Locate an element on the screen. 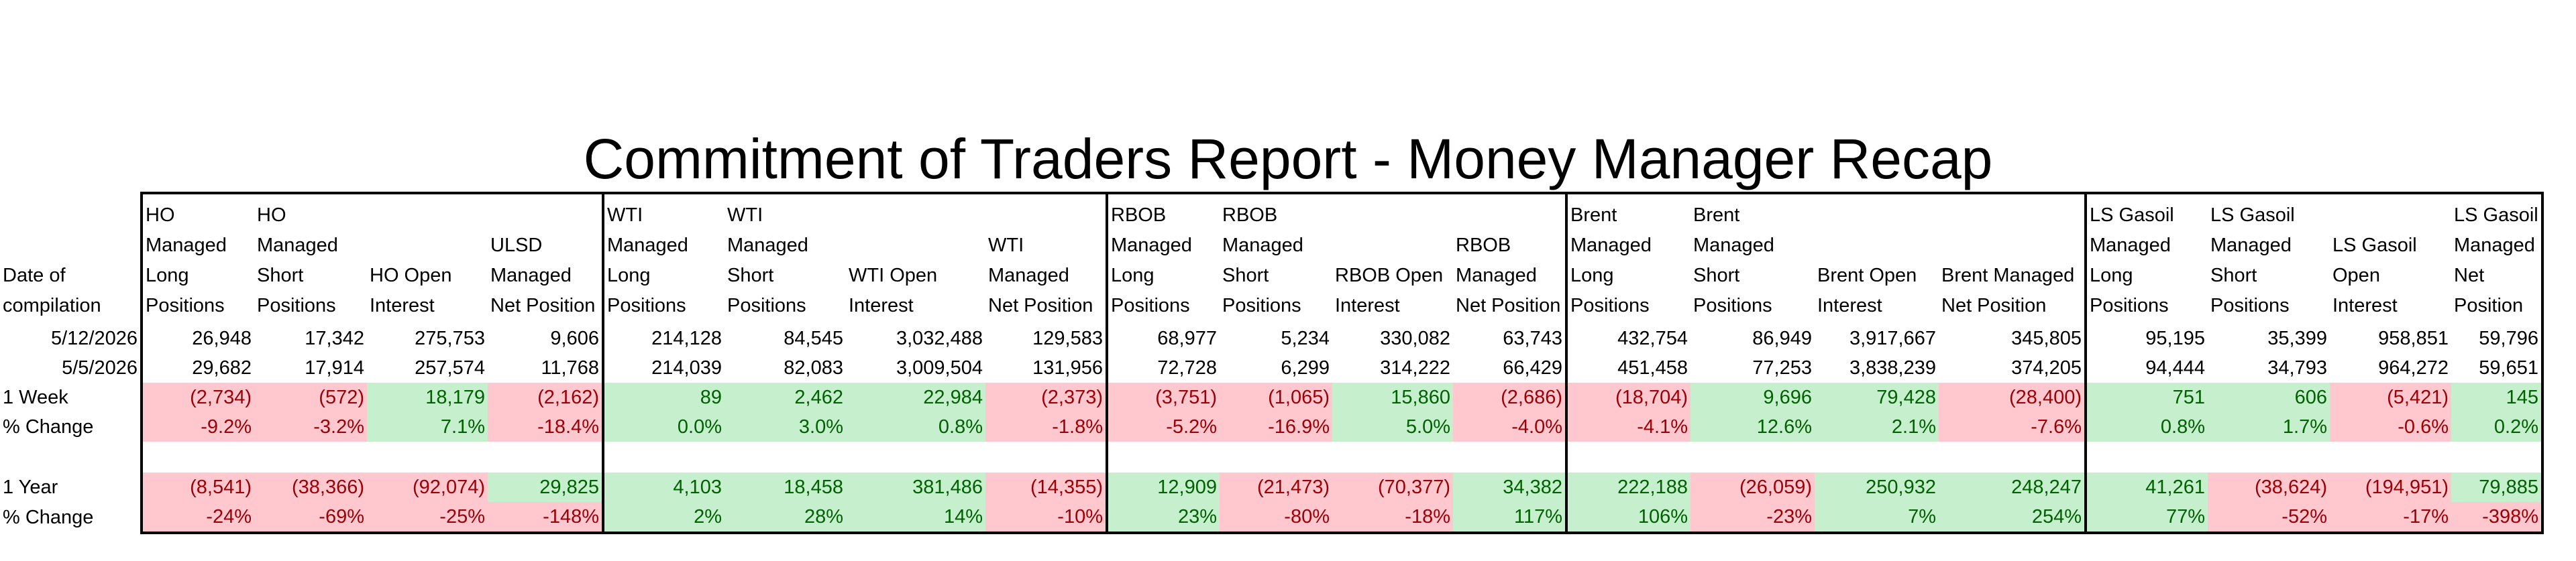 This screenshot has height=561, width=2576. data-cell: -17% is located at coordinates (2390, 518).